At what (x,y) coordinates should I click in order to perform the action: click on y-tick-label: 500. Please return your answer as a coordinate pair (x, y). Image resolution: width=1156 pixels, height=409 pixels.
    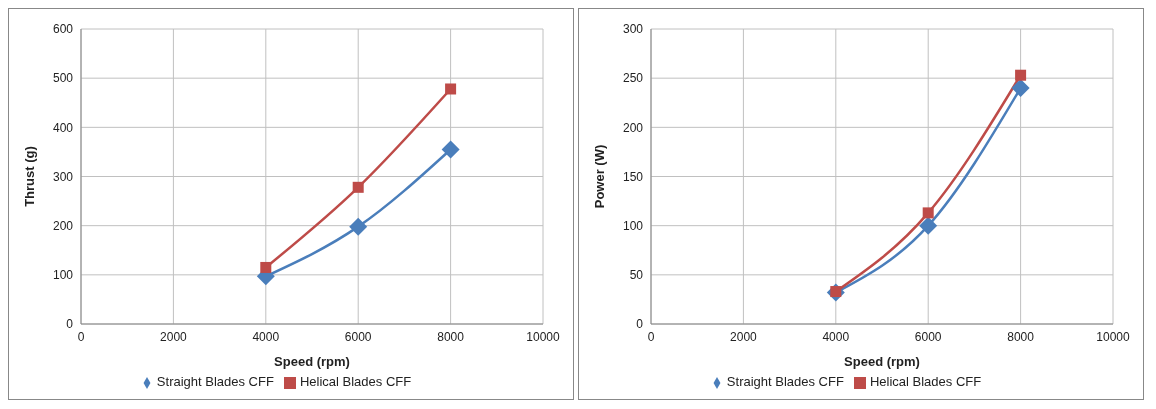
    Looking at the image, I should click on (63, 78).